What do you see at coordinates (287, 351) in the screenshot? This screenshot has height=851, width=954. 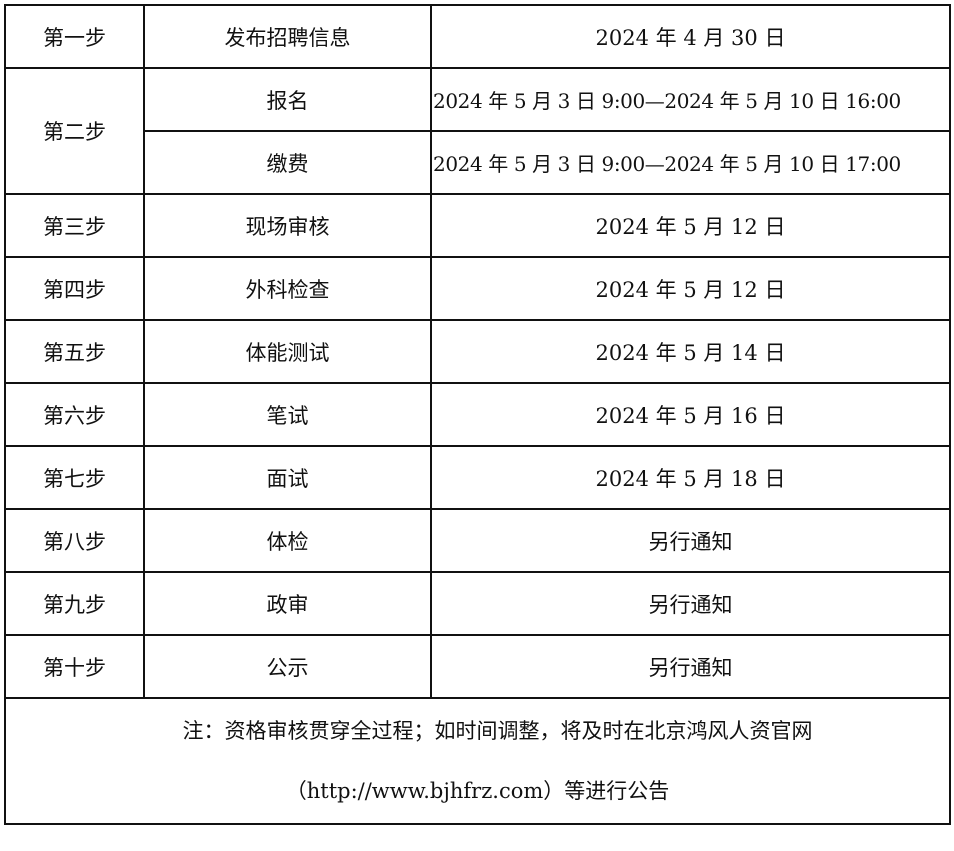 I see `item-cell: 体能测试` at bounding box center [287, 351].